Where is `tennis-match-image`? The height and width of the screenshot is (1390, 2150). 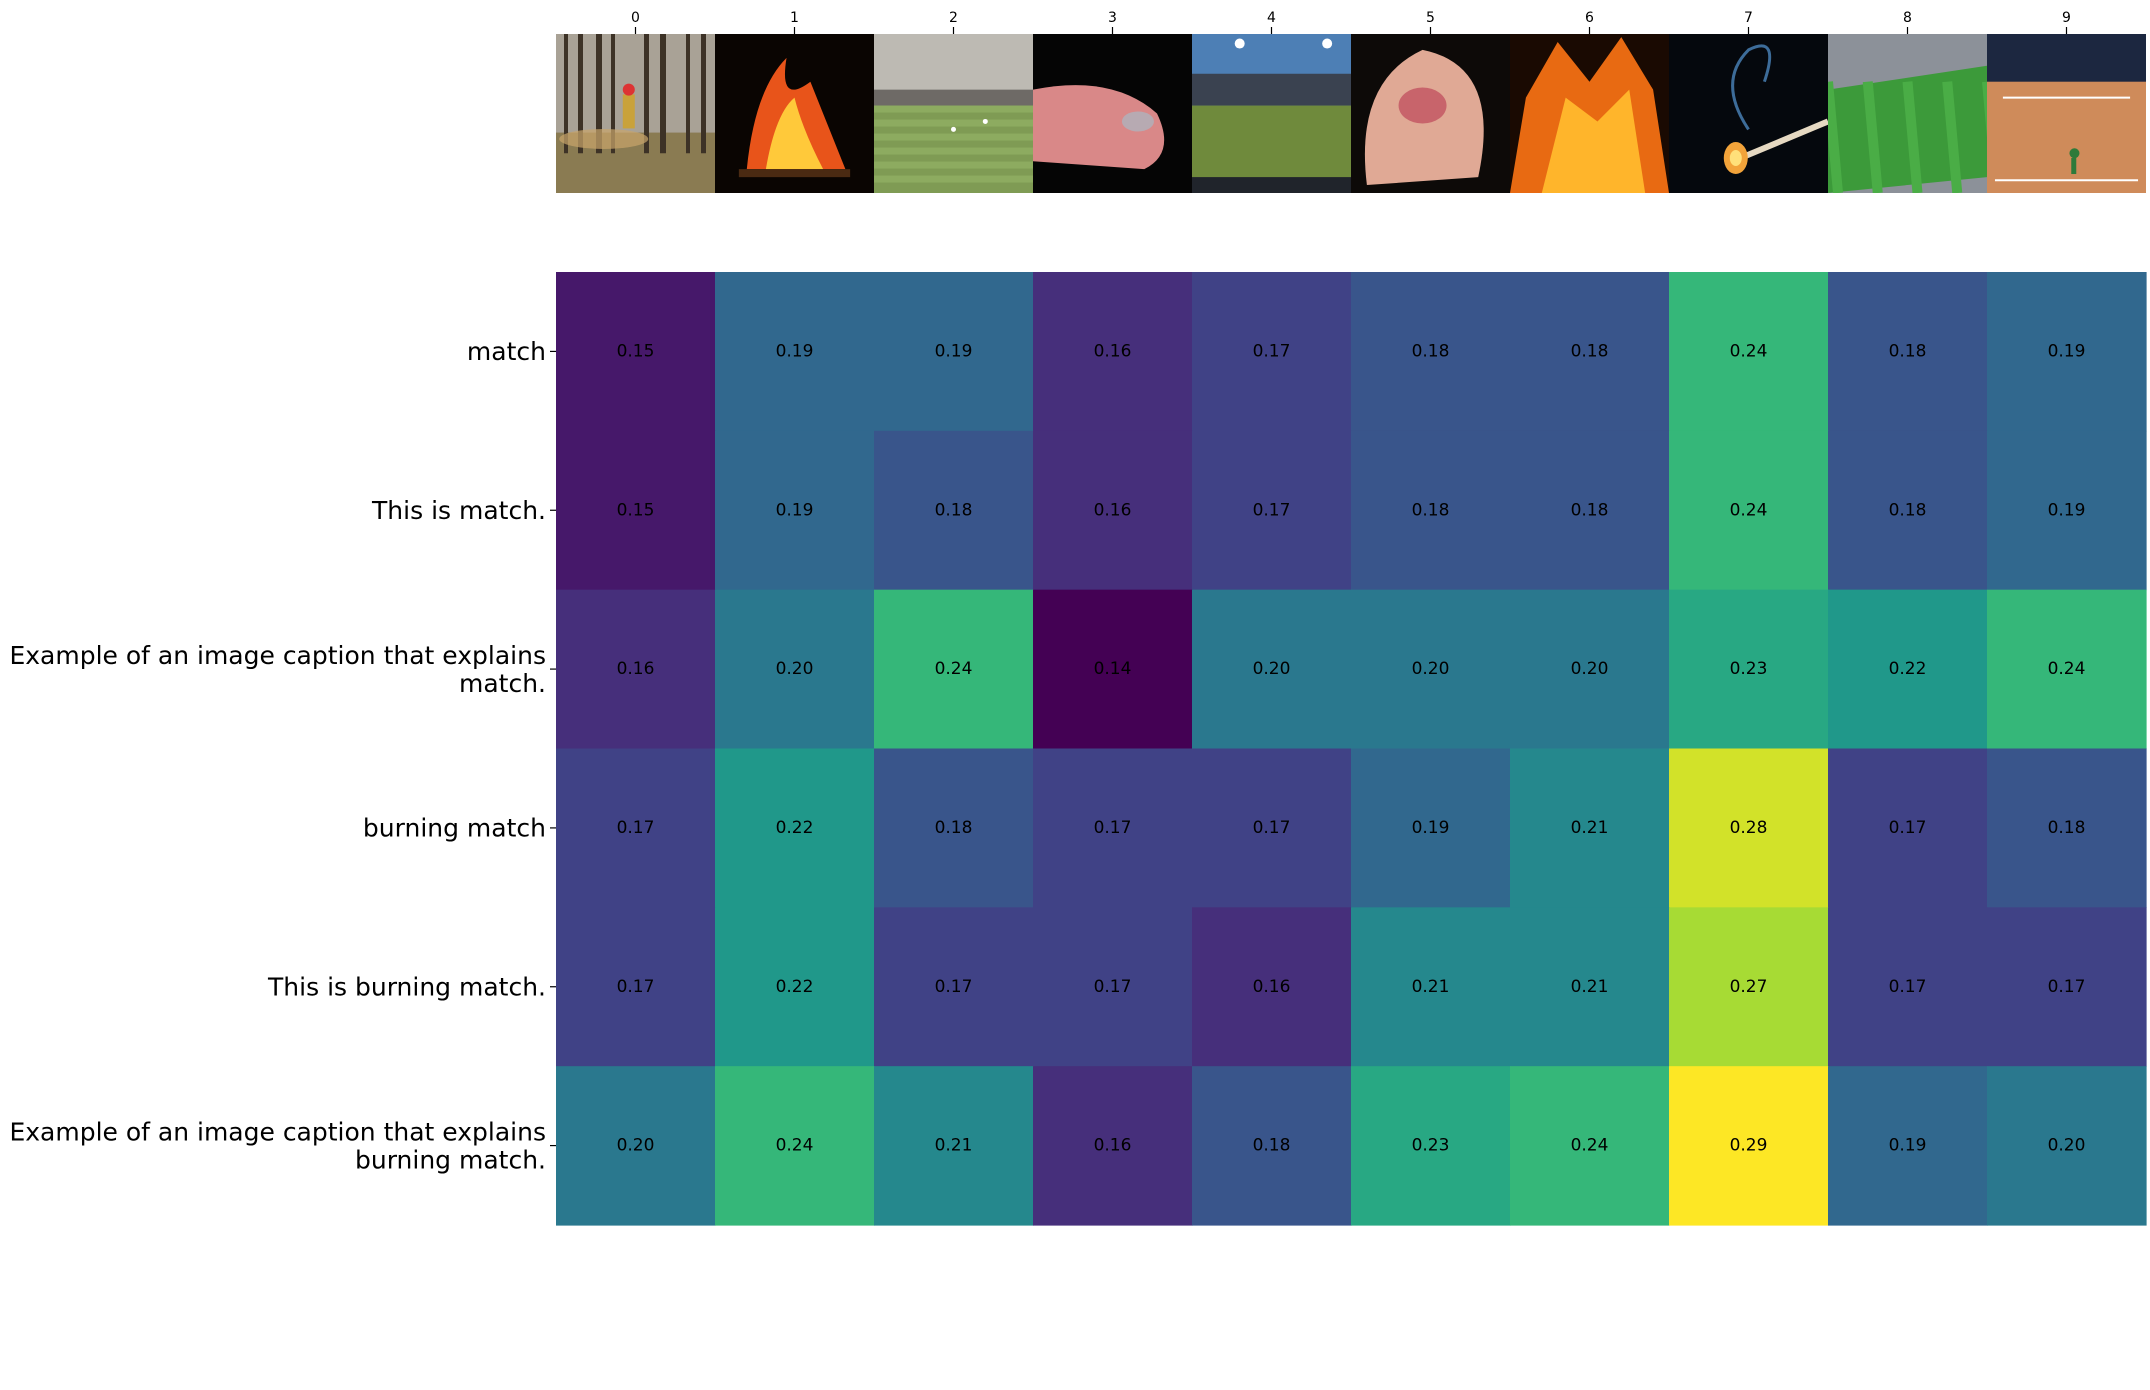 tennis-match-image is located at coordinates (2066, 113).